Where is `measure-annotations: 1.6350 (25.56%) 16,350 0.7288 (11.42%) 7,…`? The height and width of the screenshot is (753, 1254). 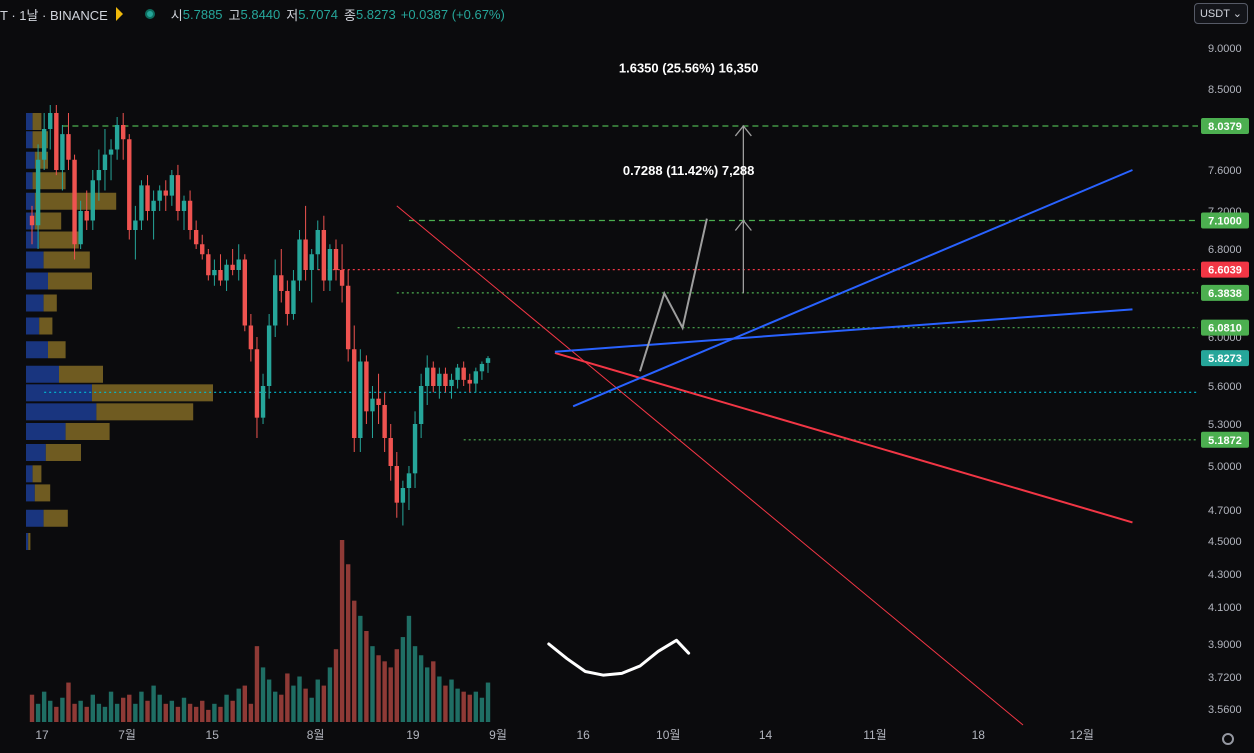 measure-annotations: 1.6350 (25.56%) 16,350 0.7288 (11.42%) 7,… is located at coordinates (689, 120).